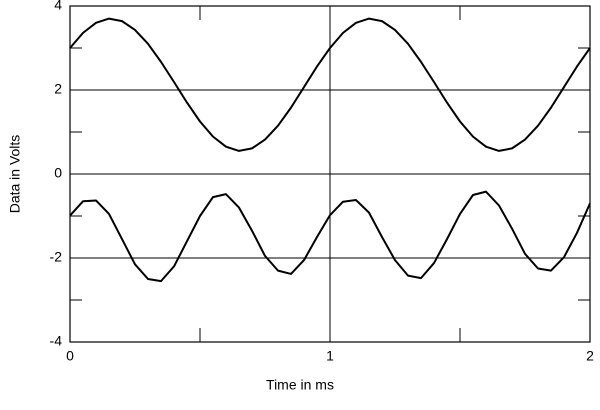 This screenshot has width=600, height=410. I want to click on y-tick-label: -4, so click(56, 341).